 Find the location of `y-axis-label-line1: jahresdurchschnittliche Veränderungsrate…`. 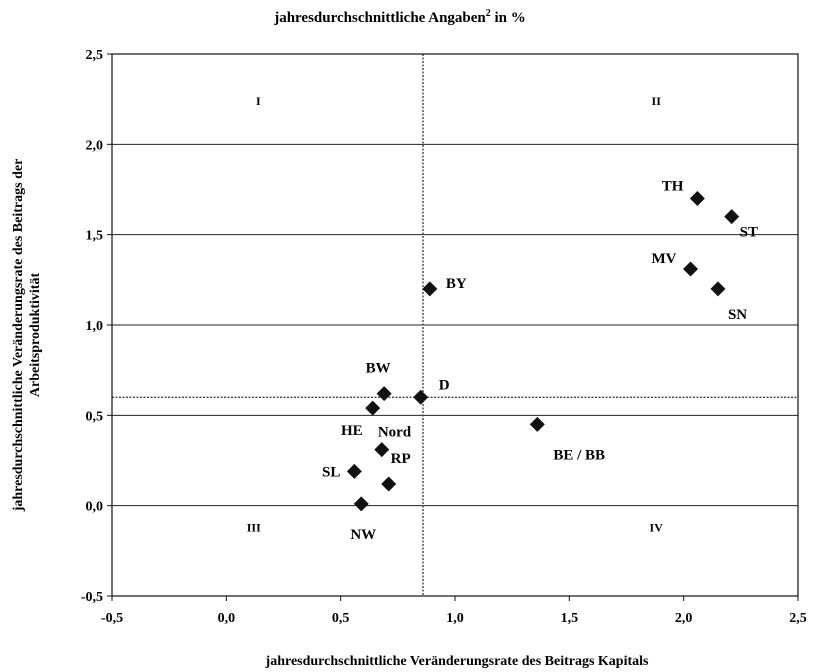

y-axis-label-line1: jahresdurchschnittliche Veränderungsrate… is located at coordinates (18, 336).